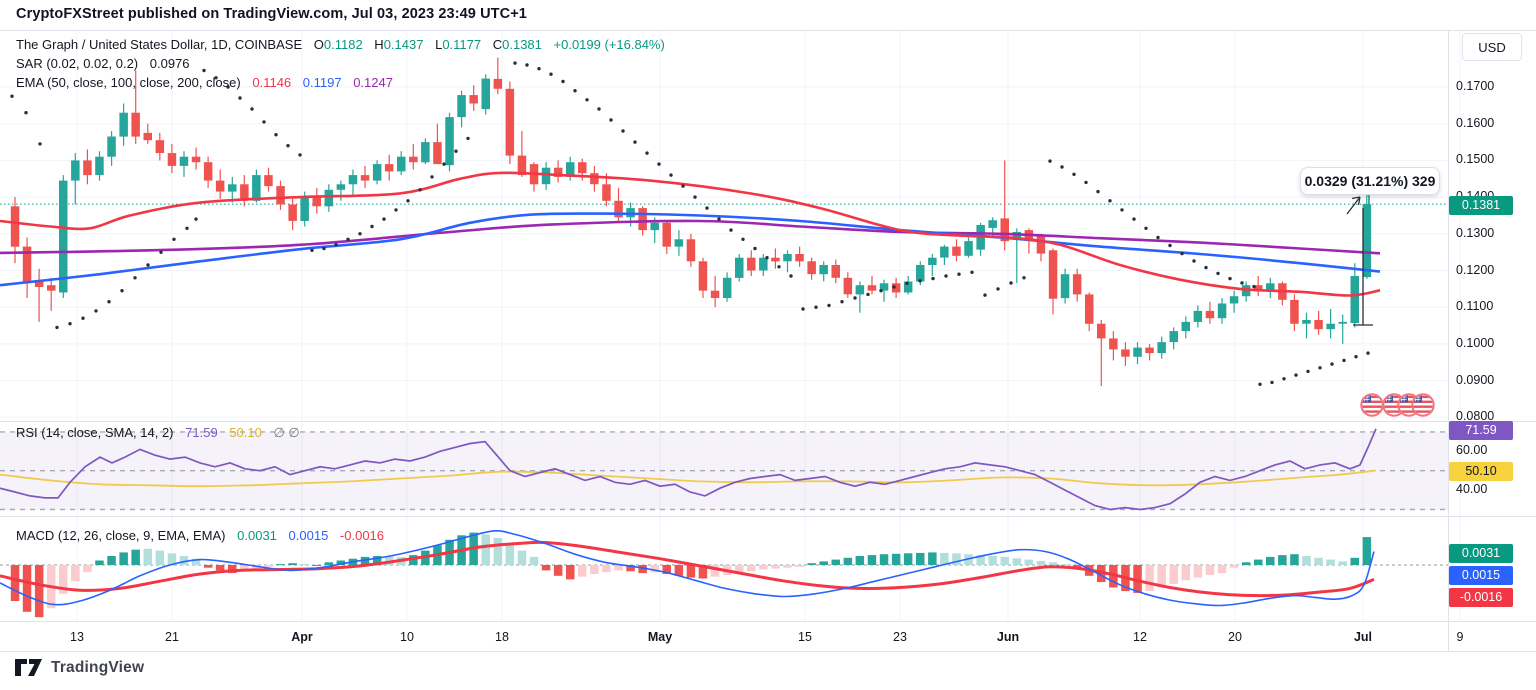  I want to click on macd-label: MACD (12, 26, close, 9, EMA, EMA), so click(121, 535).